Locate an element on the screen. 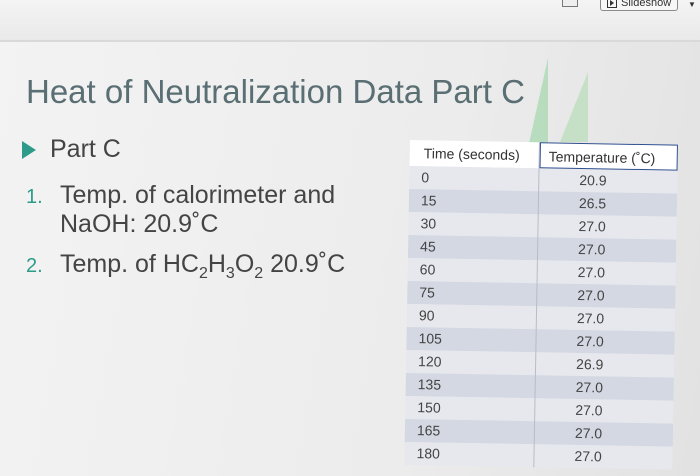  cell-time: 165 is located at coordinates (470, 431).